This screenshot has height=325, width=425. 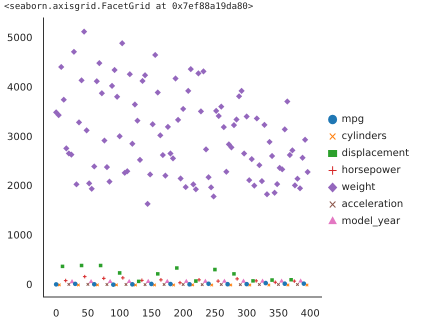 I want to click on x-tick-label: 300, so click(x=246, y=314).